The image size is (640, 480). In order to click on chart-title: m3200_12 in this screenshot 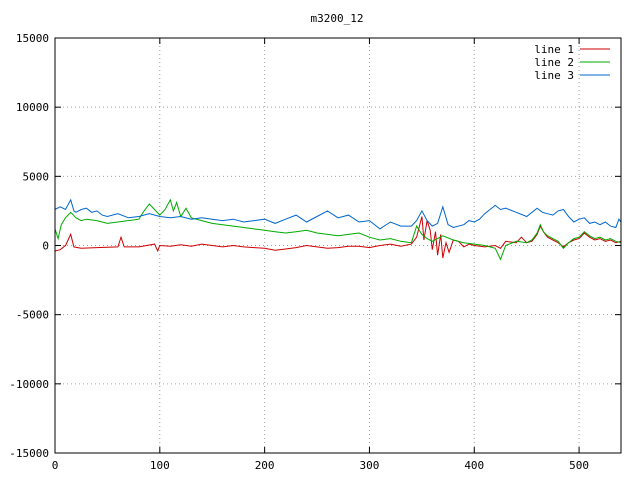, I will do `click(337, 18)`.